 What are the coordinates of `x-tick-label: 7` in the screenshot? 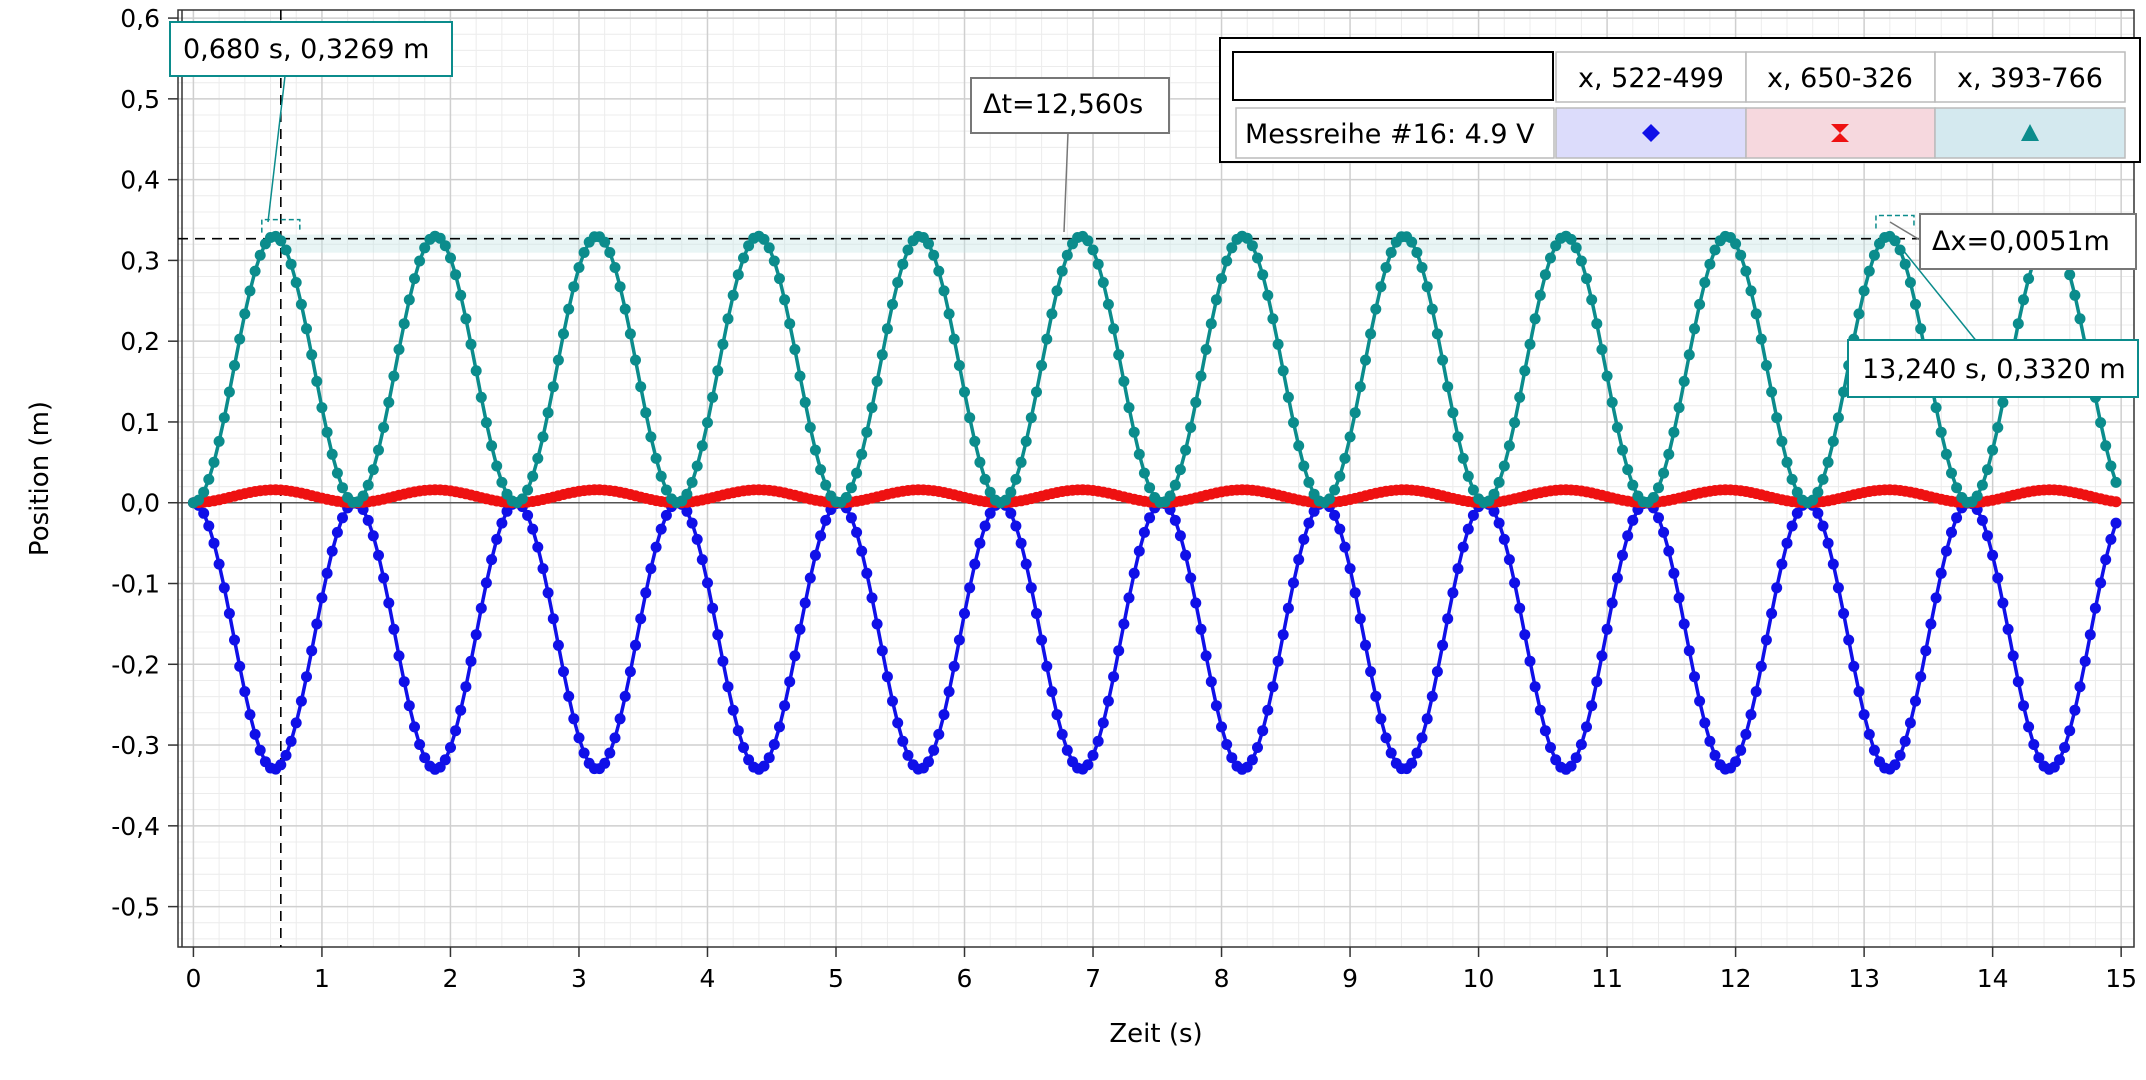 It's located at (1093, 978).